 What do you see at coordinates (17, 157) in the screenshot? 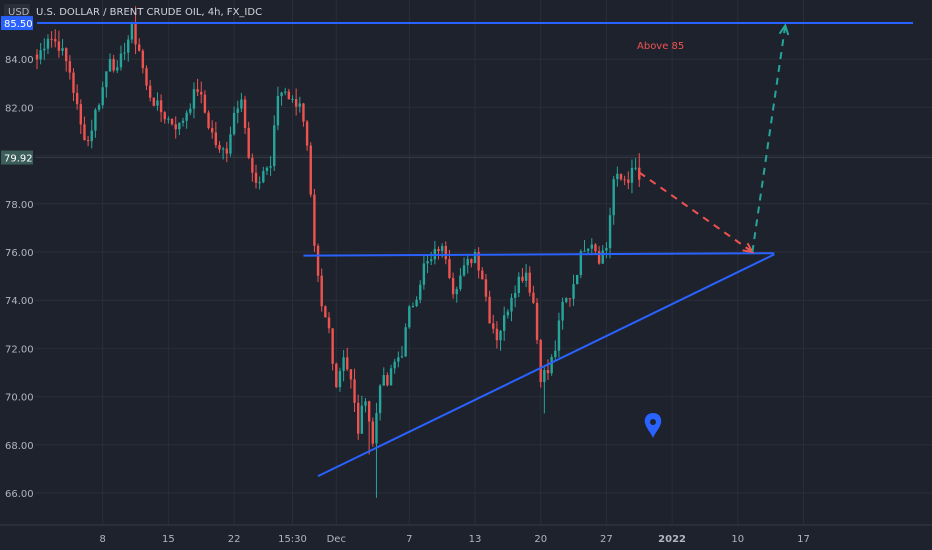
I see `last-price-tag: 79.92` at bounding box center [17, 157].